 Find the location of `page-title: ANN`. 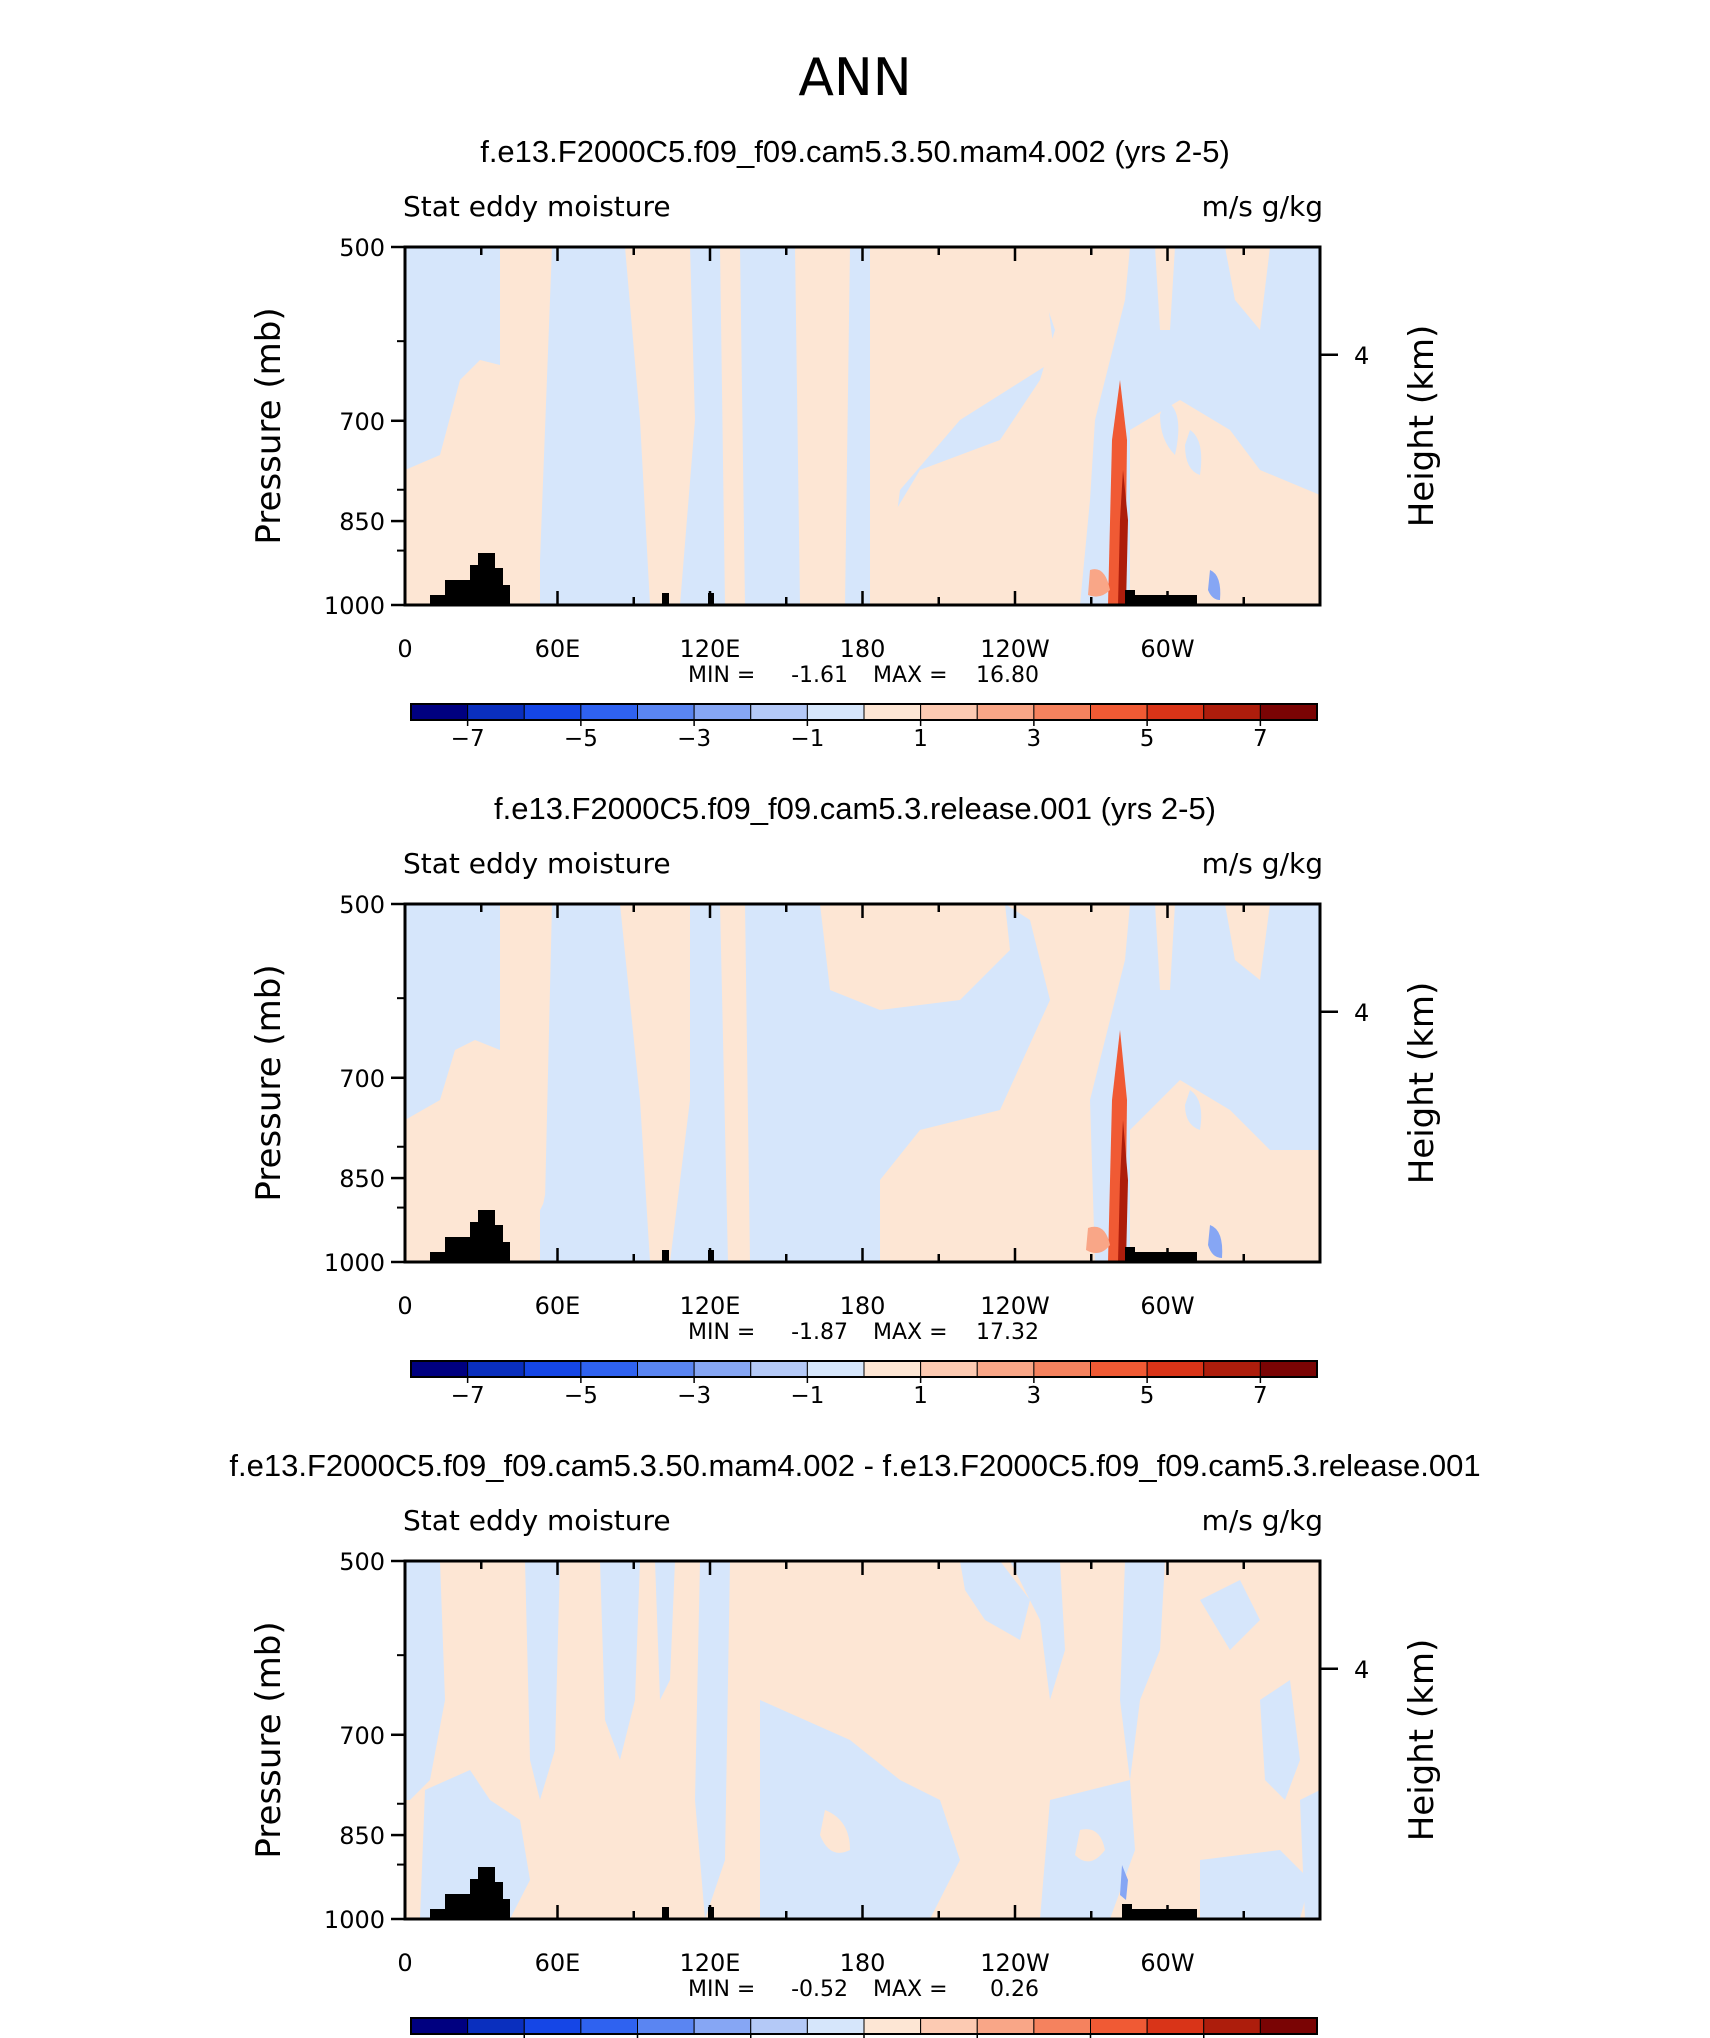

page-title: ANN is located at coordinates (854, 78).